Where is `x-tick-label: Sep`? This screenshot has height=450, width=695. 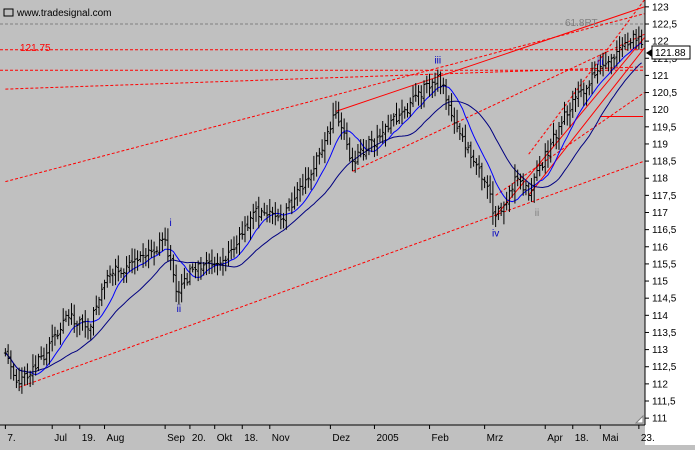
x-tick-label: Sep is located at coordinates (176, 438).